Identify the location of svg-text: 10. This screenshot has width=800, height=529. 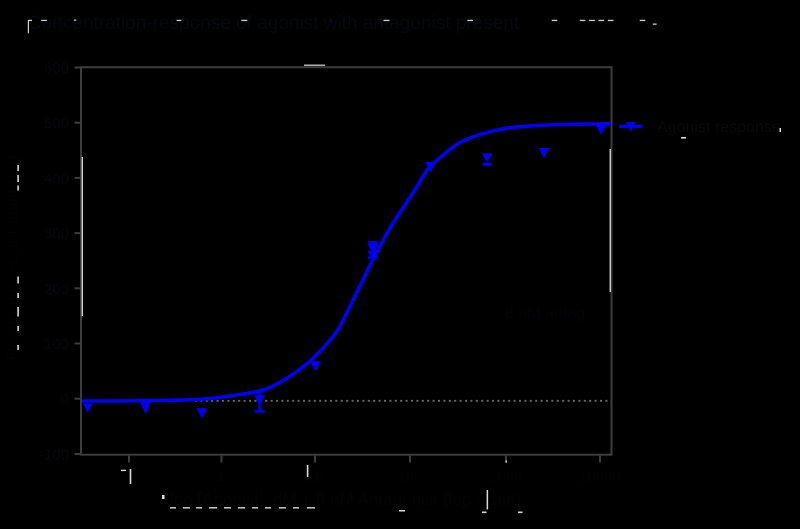
(315, 476).